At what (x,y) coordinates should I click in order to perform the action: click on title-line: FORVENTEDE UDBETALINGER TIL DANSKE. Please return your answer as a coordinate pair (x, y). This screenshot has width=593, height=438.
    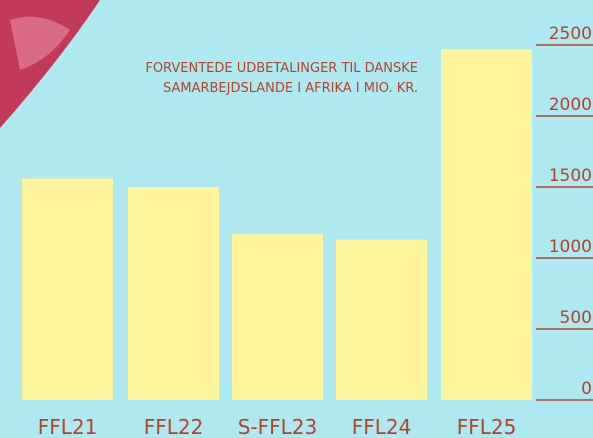
    Looking at the image, I should click on (281, 68).